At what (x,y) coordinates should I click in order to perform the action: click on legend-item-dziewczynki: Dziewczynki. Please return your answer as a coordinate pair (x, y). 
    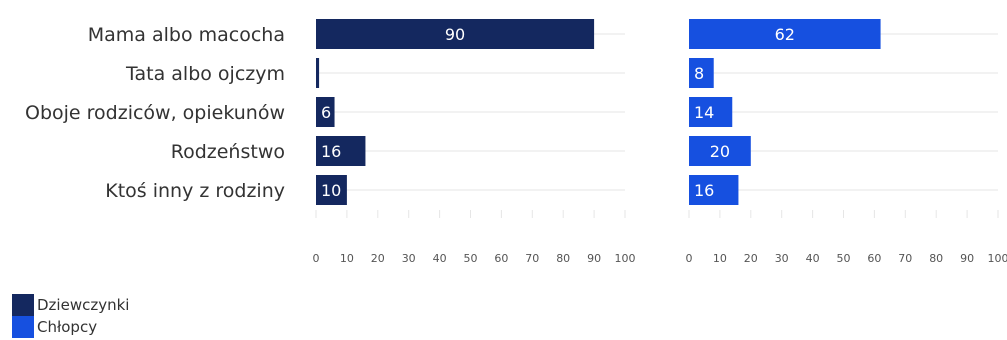
    Looking at the image, I should click on (70, 305).